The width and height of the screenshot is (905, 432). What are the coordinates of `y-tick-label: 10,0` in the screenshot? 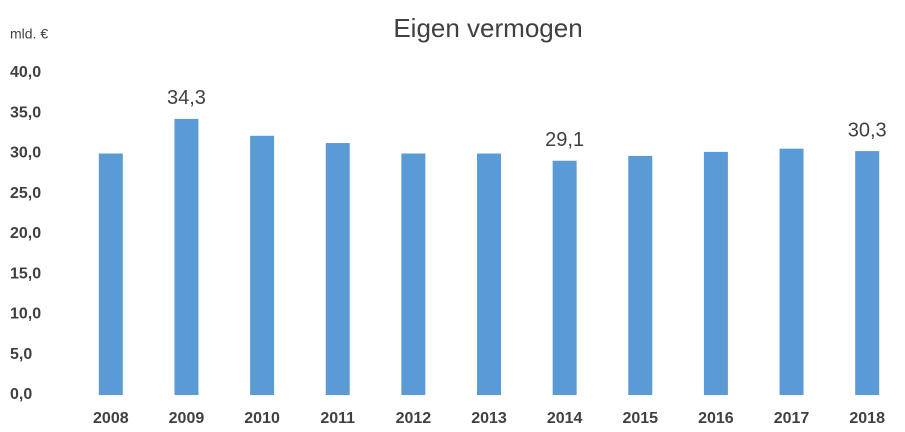 It's located at (25, 314).